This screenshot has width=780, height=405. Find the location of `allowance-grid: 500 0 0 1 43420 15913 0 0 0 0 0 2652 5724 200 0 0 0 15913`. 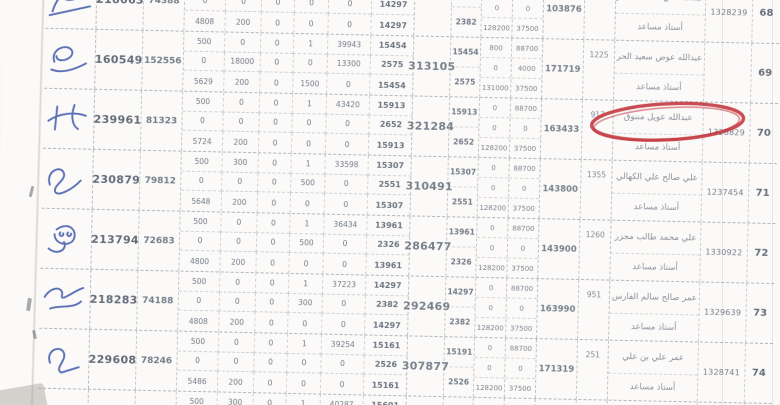

allowance-grid: 500 0 0 1 43420 15913 0 0 0 0 0 2652 5724 200 0 0 0 15913 is located at coordinates (297, 123).